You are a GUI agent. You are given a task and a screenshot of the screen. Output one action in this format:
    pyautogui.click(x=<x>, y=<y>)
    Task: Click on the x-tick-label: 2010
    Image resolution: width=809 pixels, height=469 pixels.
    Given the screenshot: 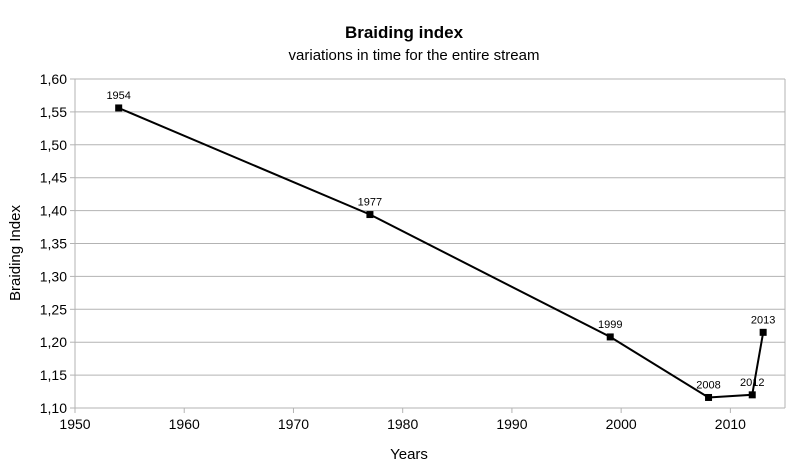 What is the action you would take?
    pyautogui.click(x=730, y=424)
    